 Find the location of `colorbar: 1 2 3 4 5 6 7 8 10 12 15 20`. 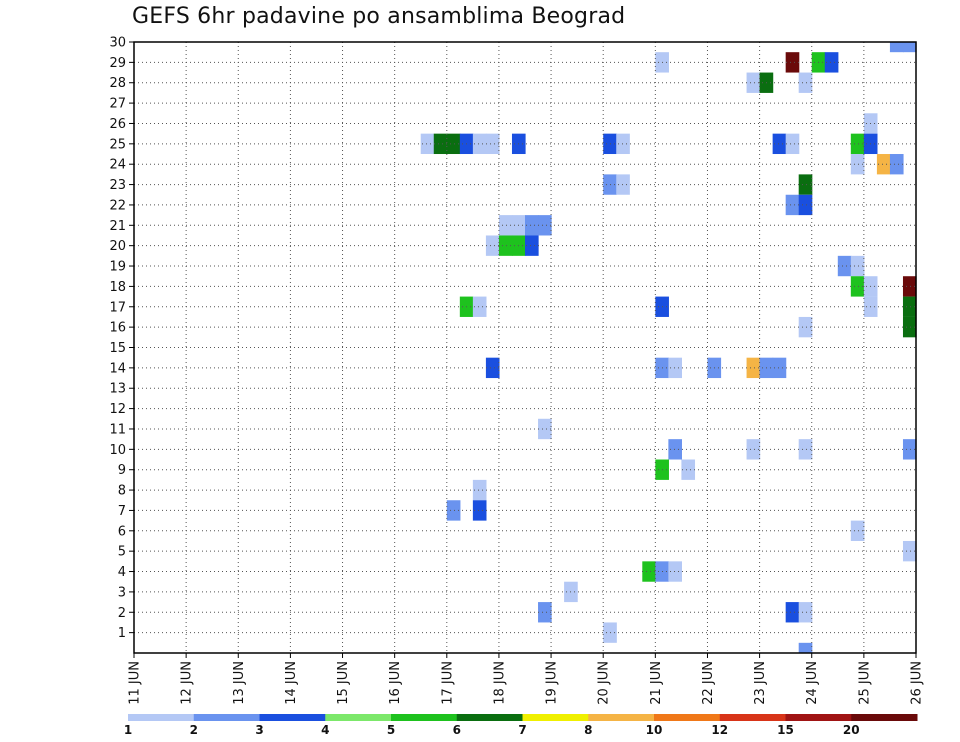

colorbar: 1 2 3 4 5 6 7 8 10 12 15 20 is located at coordinates (521, 725).